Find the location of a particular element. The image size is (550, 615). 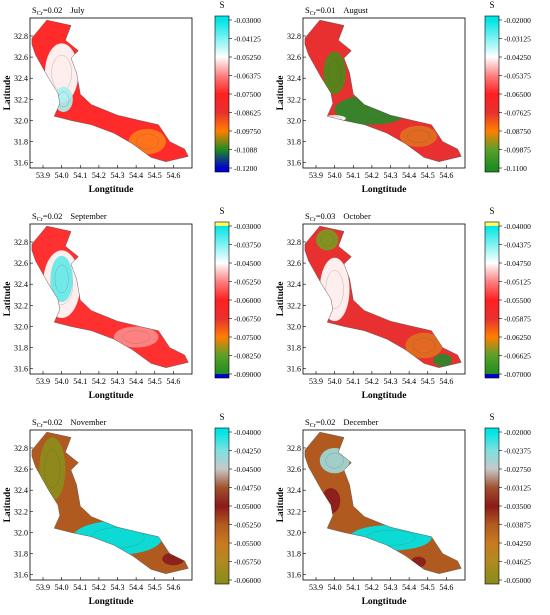

x-tick-label: 54.0 is located at coordinates (335, 381).